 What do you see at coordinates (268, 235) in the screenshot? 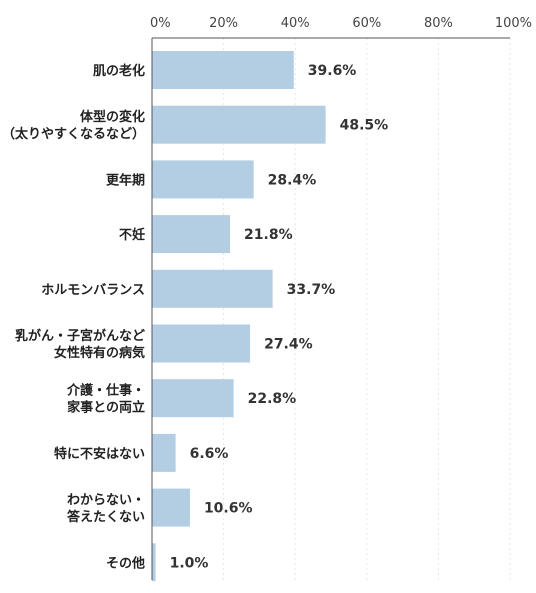
I see `value-label: 21.8%` at bounding box center [268, 235].